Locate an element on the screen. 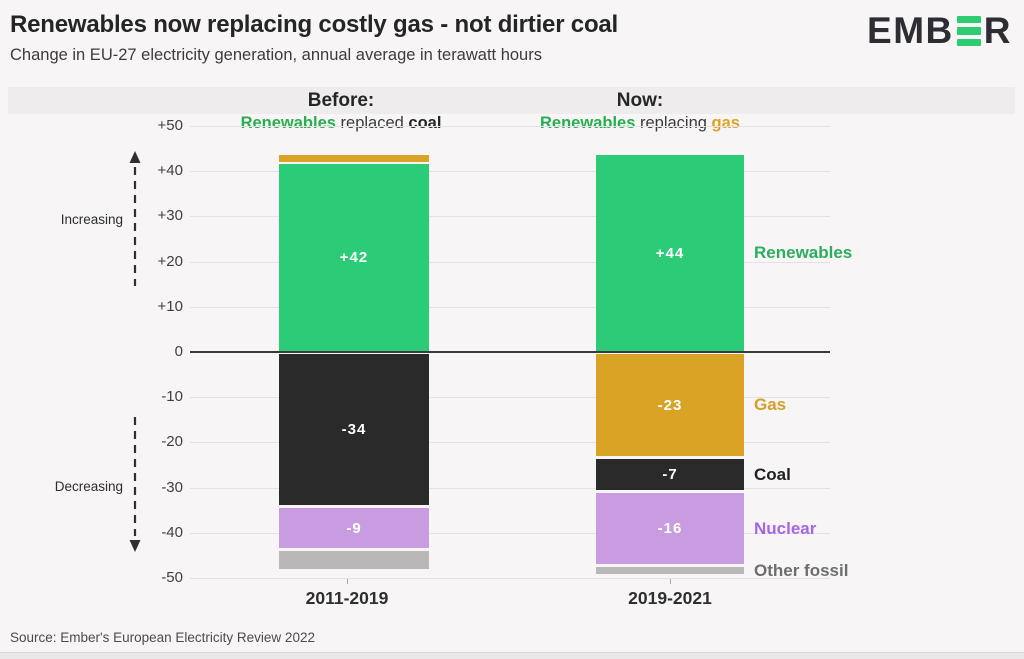 This screenshot has height=659, width=1024. gridline--10 is located at coordinates (510, 397).